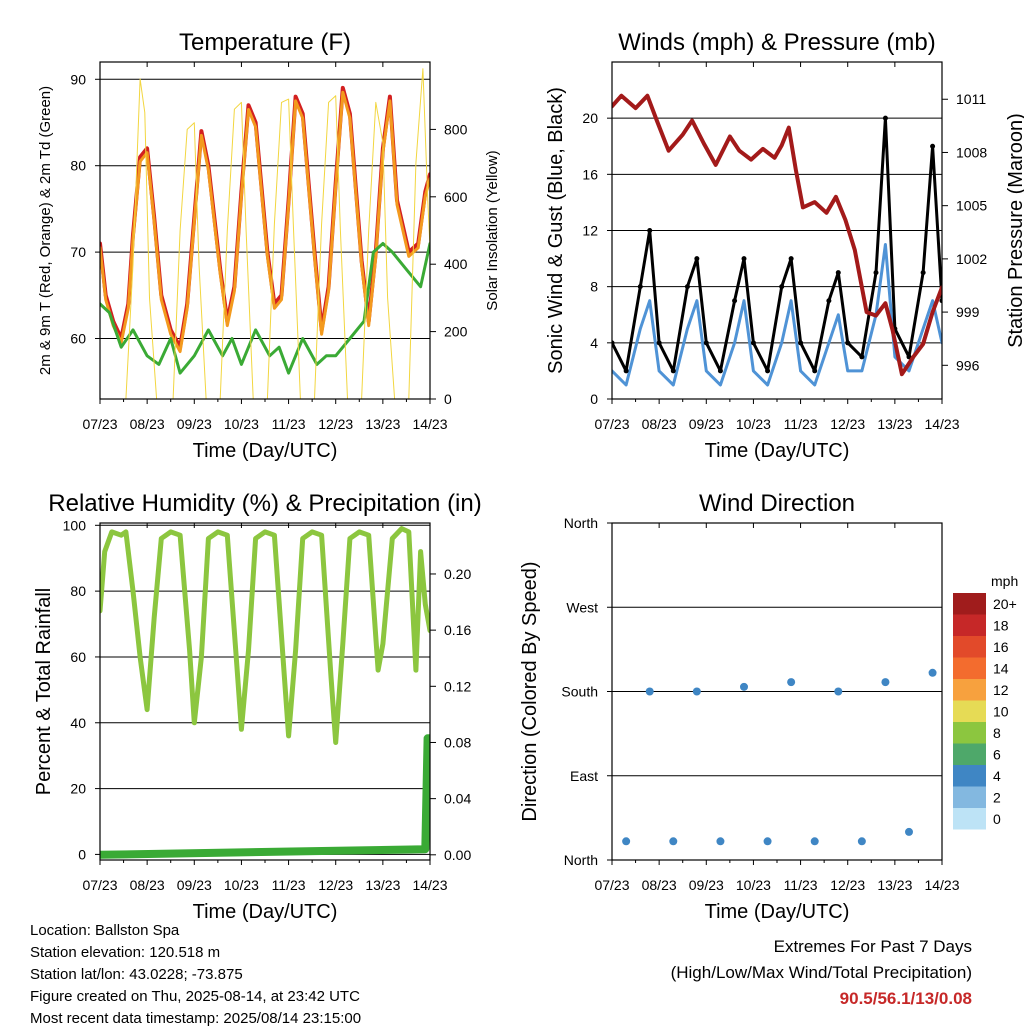  Describe the element at coordinates (997, 733) in the screenshot. I see `legend-label: 8` at that location.